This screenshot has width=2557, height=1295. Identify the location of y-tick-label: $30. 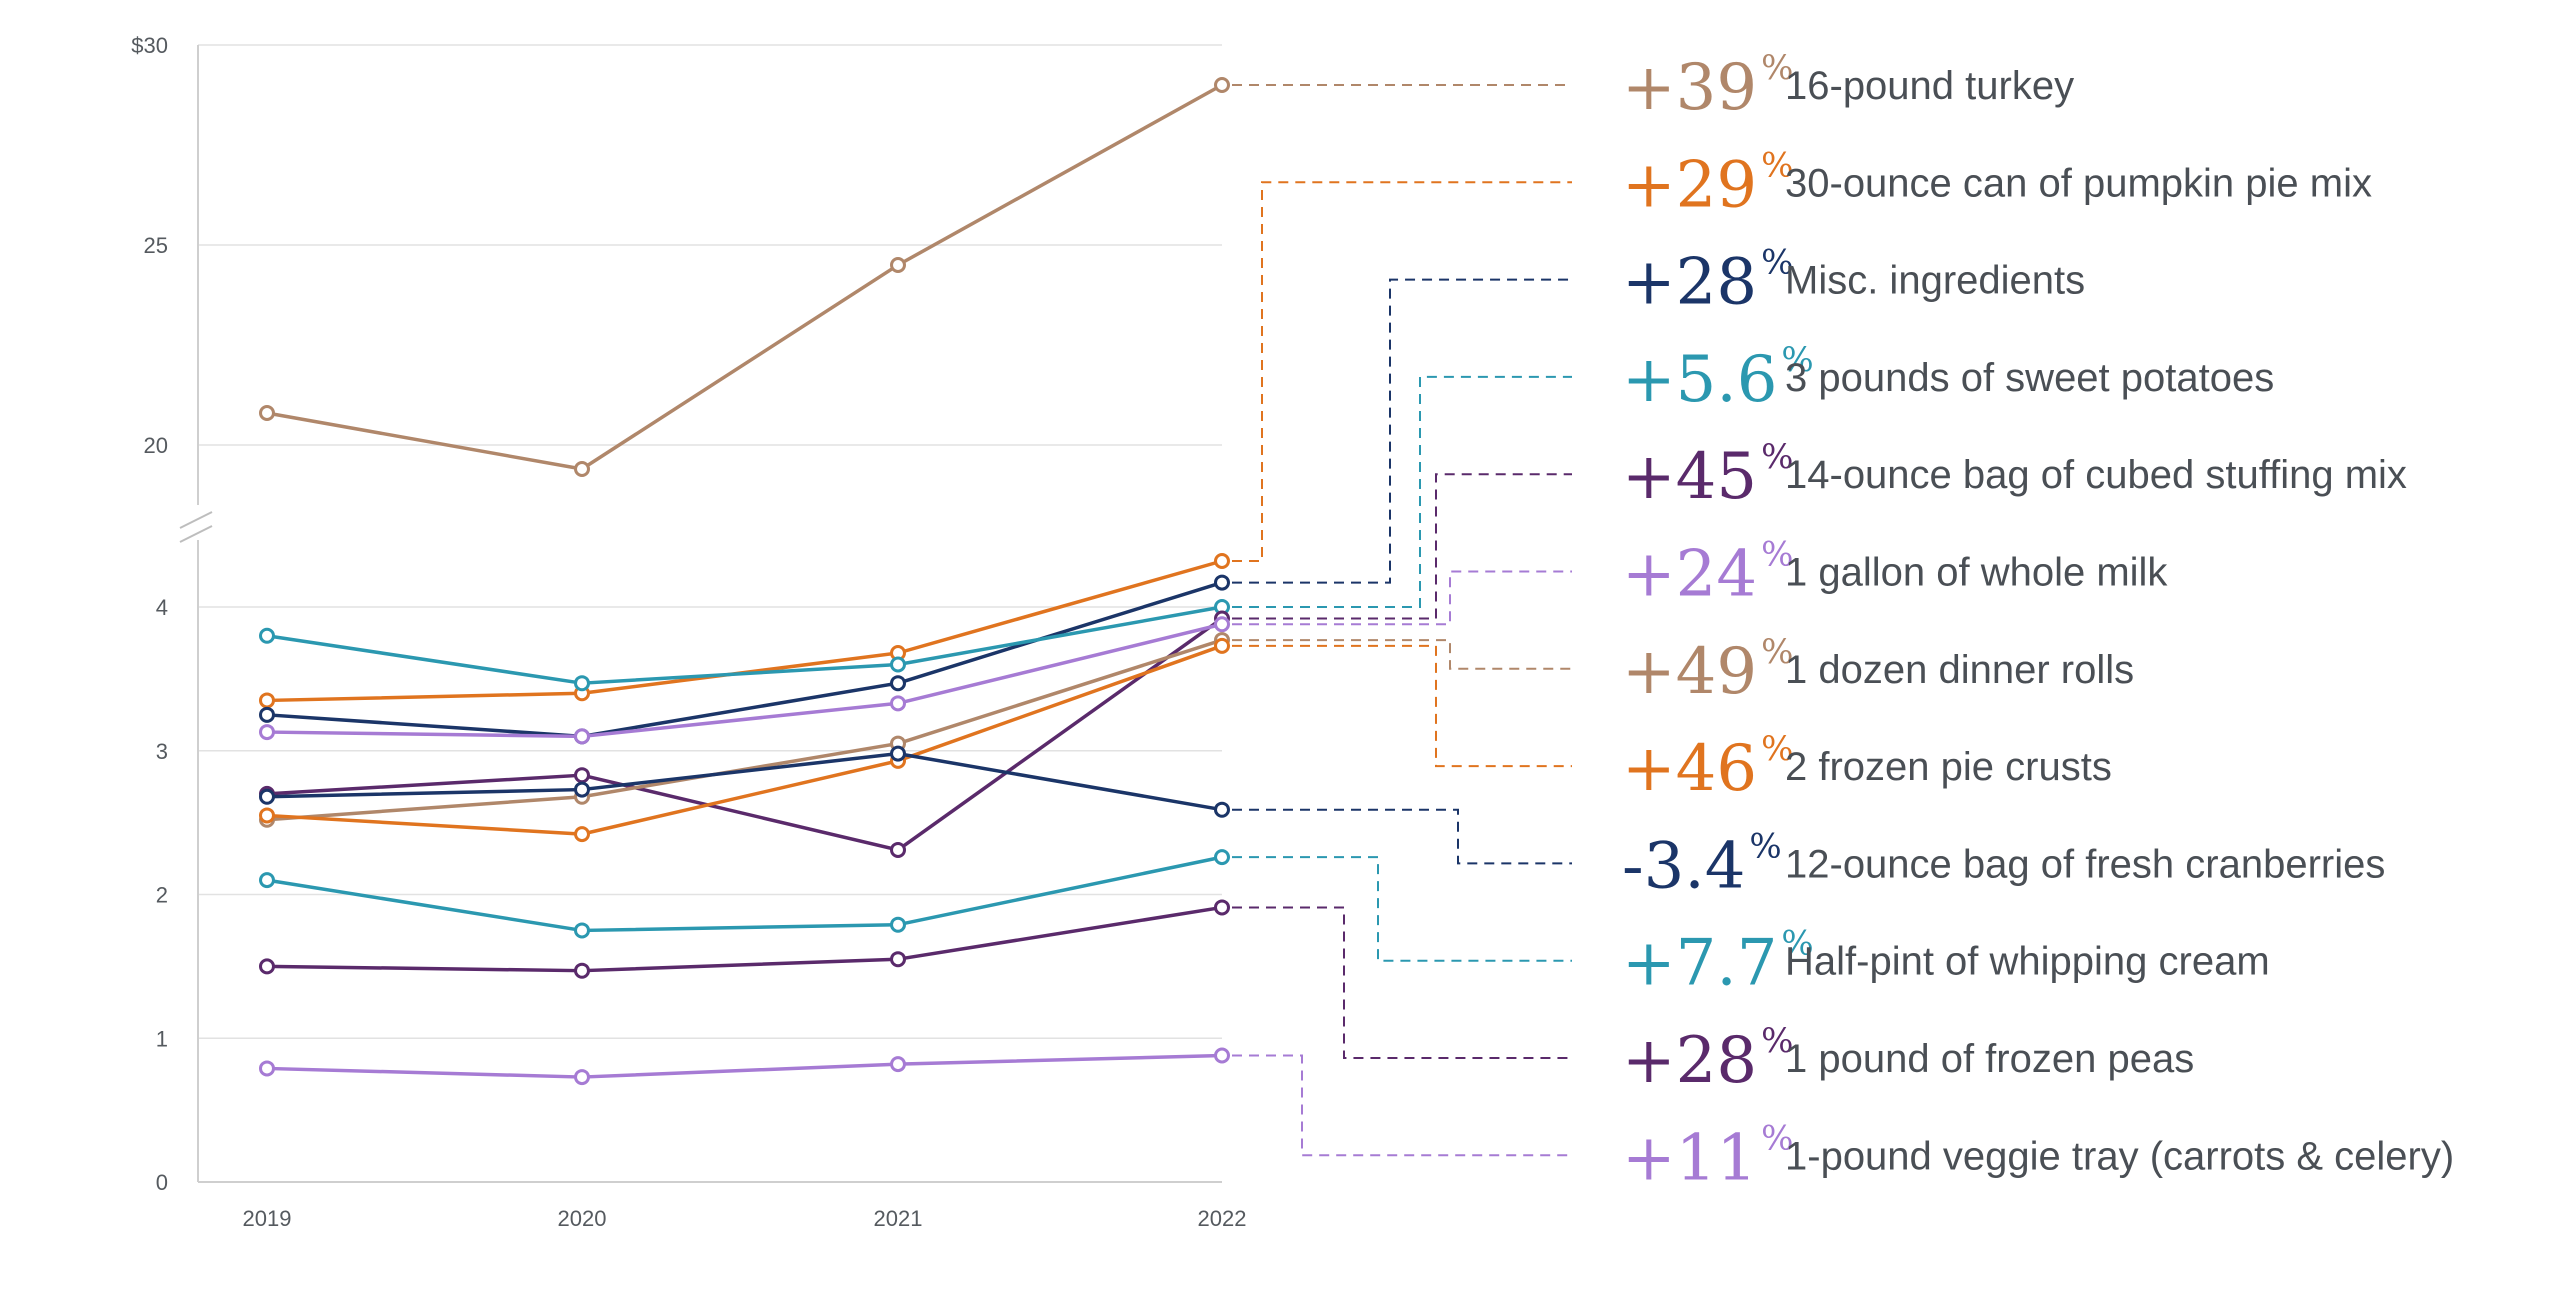
(149, 45).